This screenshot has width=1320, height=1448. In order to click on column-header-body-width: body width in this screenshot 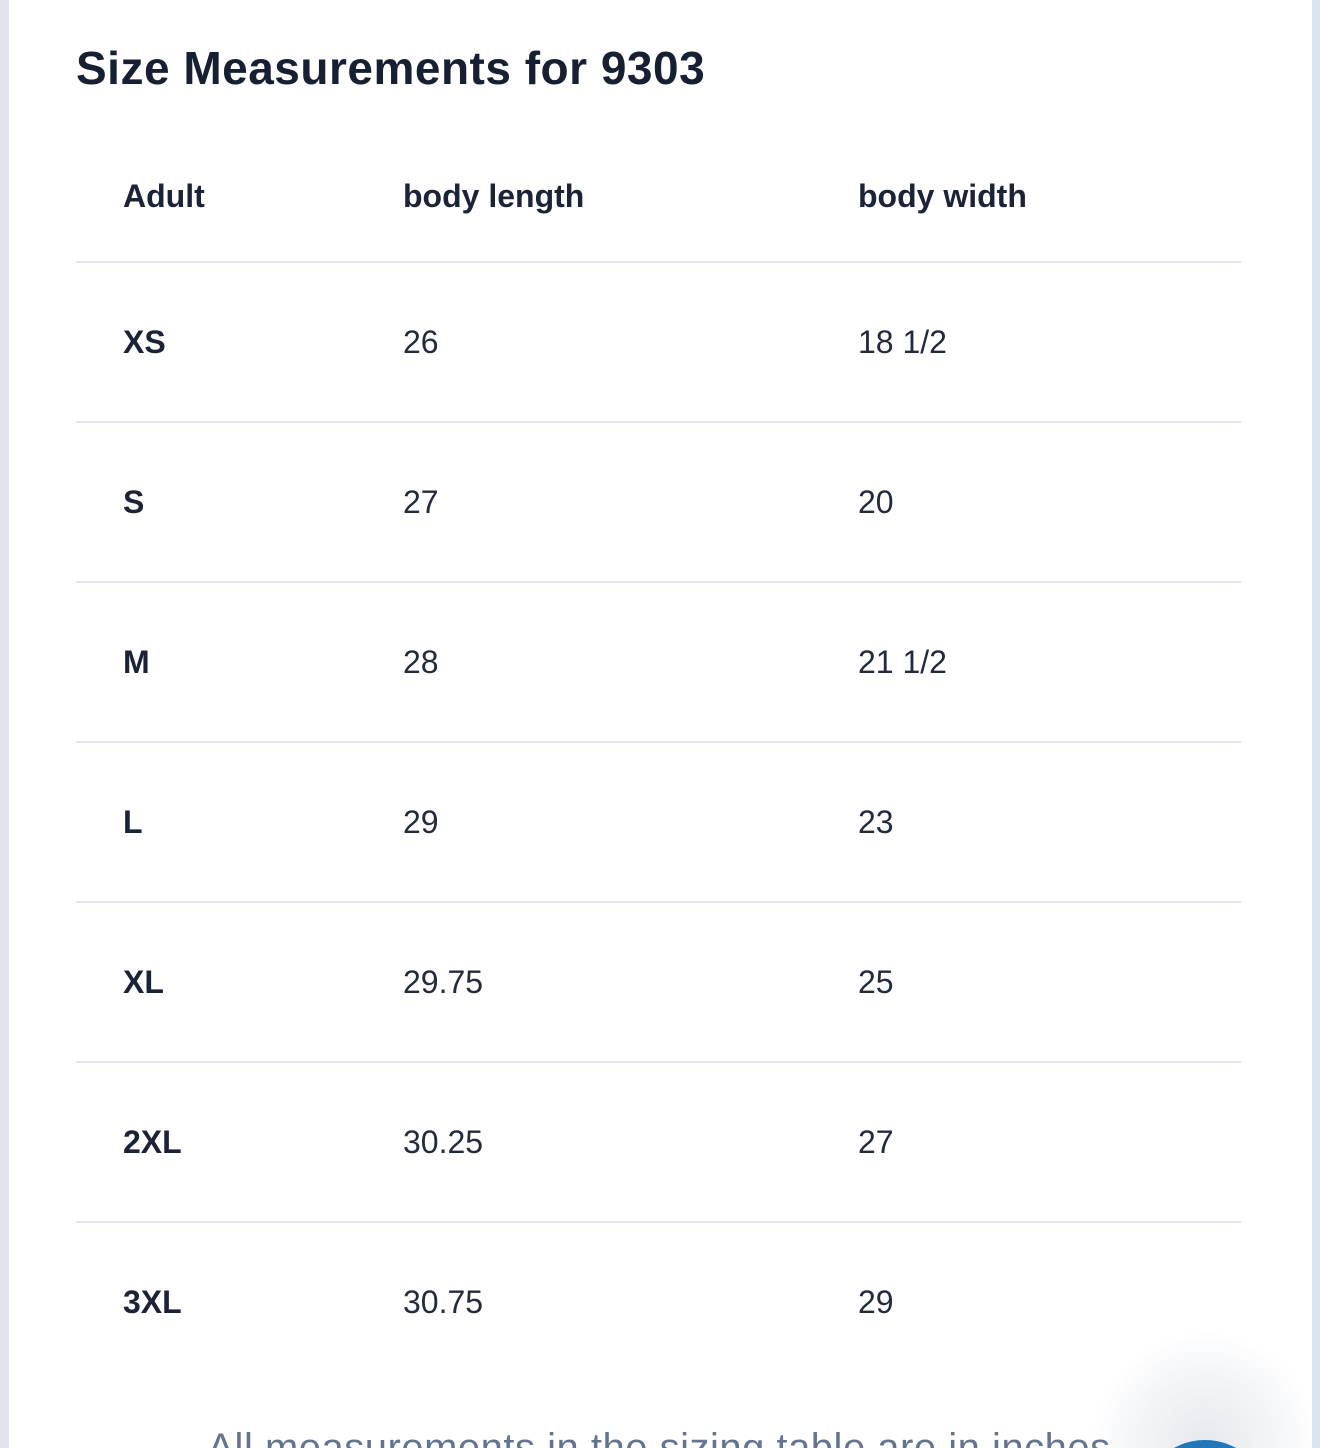, I will do `click(942, 196)`.